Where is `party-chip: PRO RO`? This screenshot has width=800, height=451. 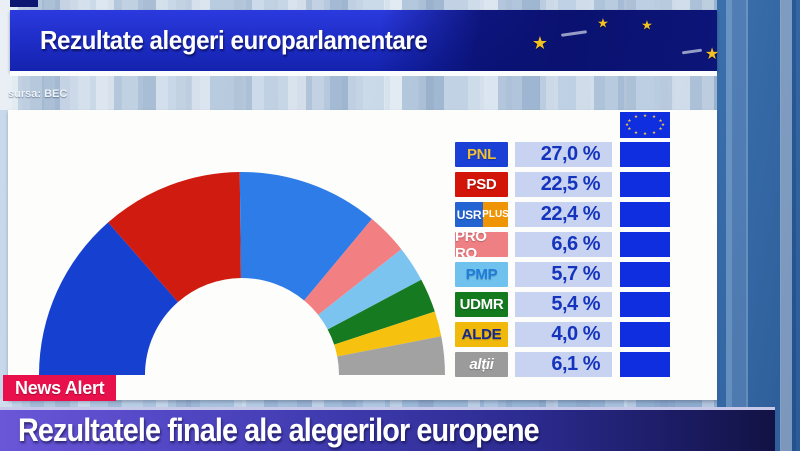 party-chip: PRO RO is located at coordinates (481, 244).